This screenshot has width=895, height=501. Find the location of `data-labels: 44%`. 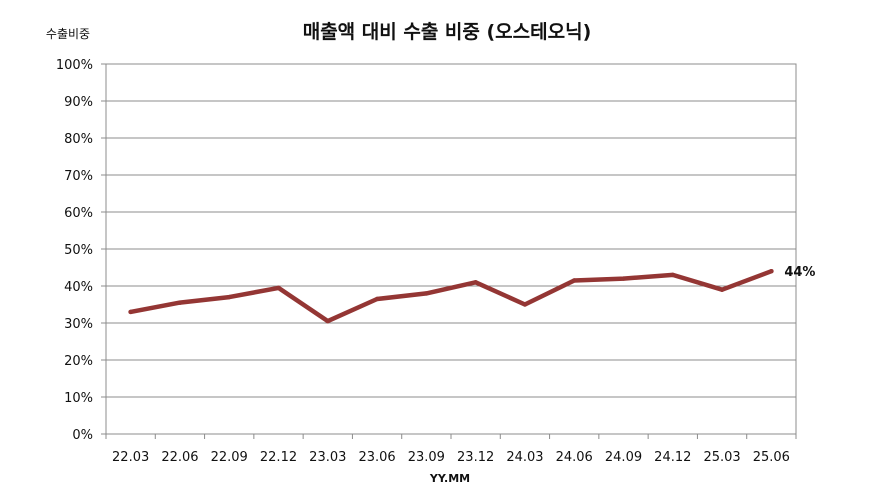

data-labels: 44% is located at coordinates (799, 272).